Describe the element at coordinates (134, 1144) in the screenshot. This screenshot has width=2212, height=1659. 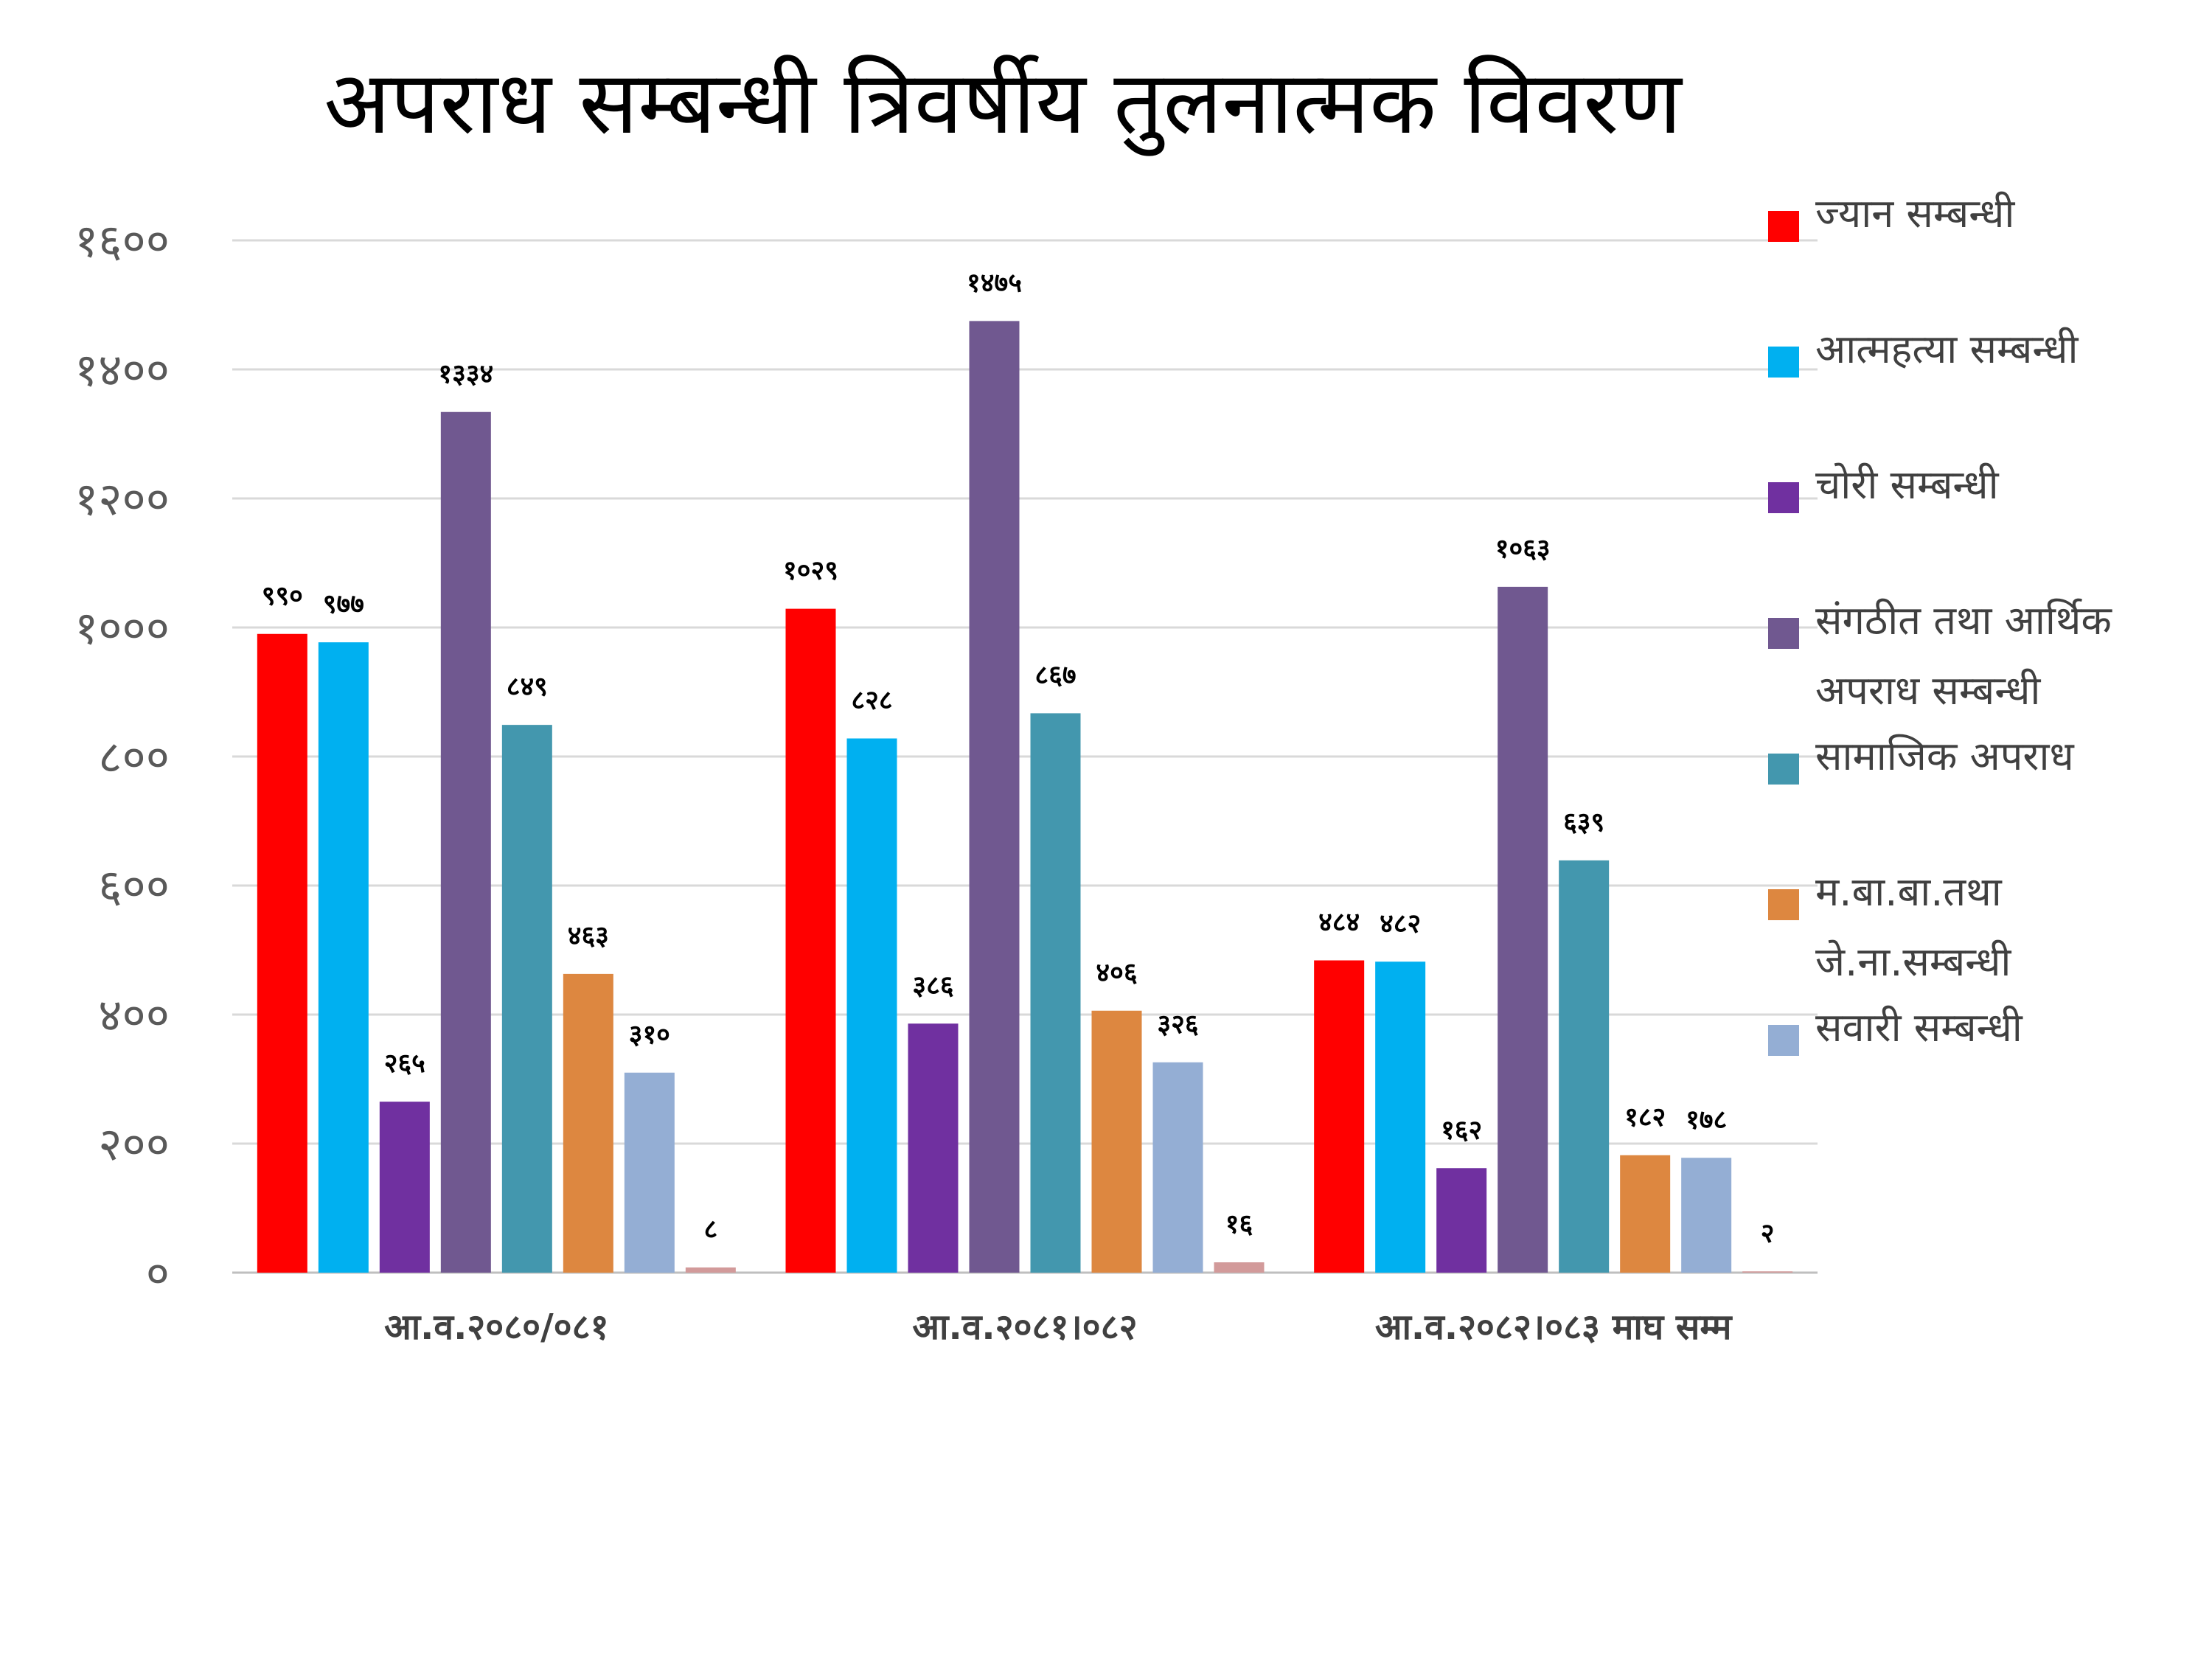
I see `y-tick-label: २००` at that location.